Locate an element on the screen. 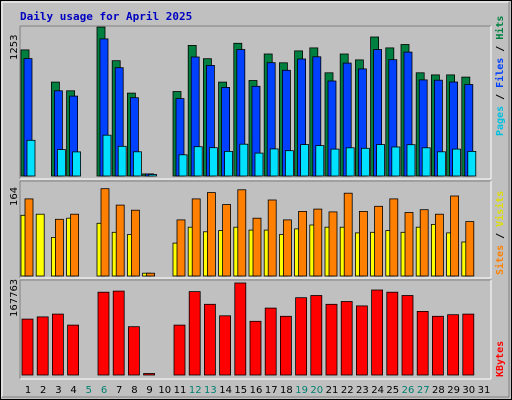 The width and height of the screenshot is (512, 400). legend-sep-3: / is located at coordinates (500, 236).